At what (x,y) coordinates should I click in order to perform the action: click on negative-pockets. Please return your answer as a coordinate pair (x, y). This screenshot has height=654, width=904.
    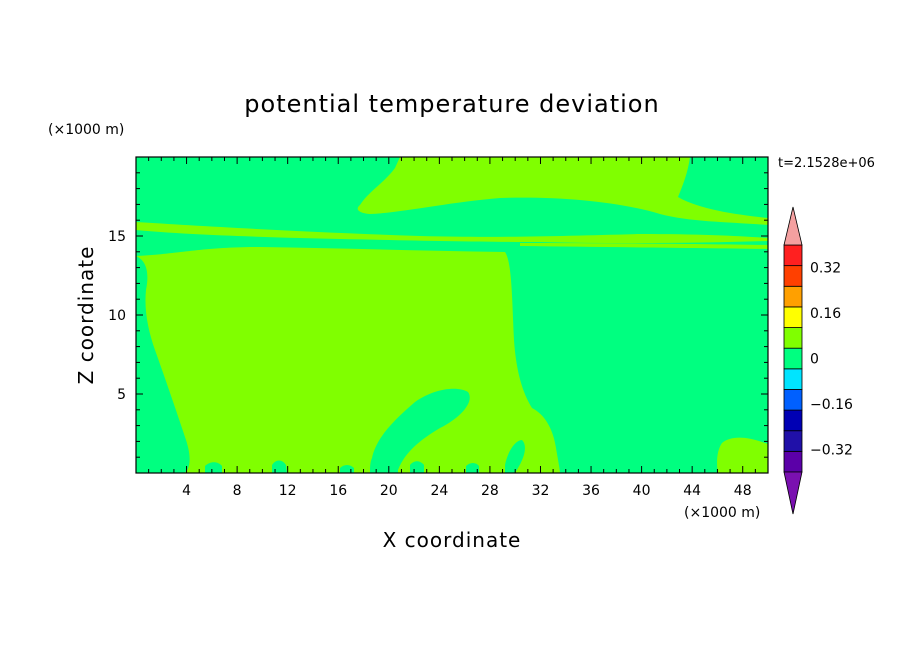
    Looking at the image, I should click on (330, 364).